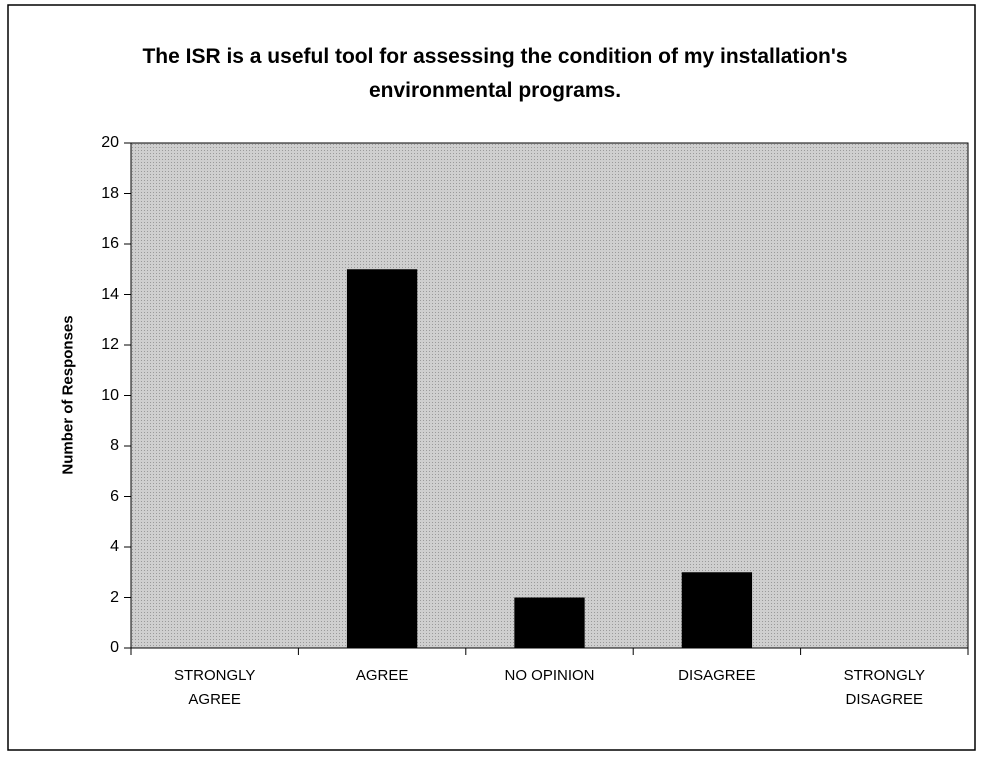 Image resolution: width=982 pixels, height=759 pixels. Describe the element at coordinates (717, 675) in the screenshot. I see `x-tick-label: DISAGREE` at that location.